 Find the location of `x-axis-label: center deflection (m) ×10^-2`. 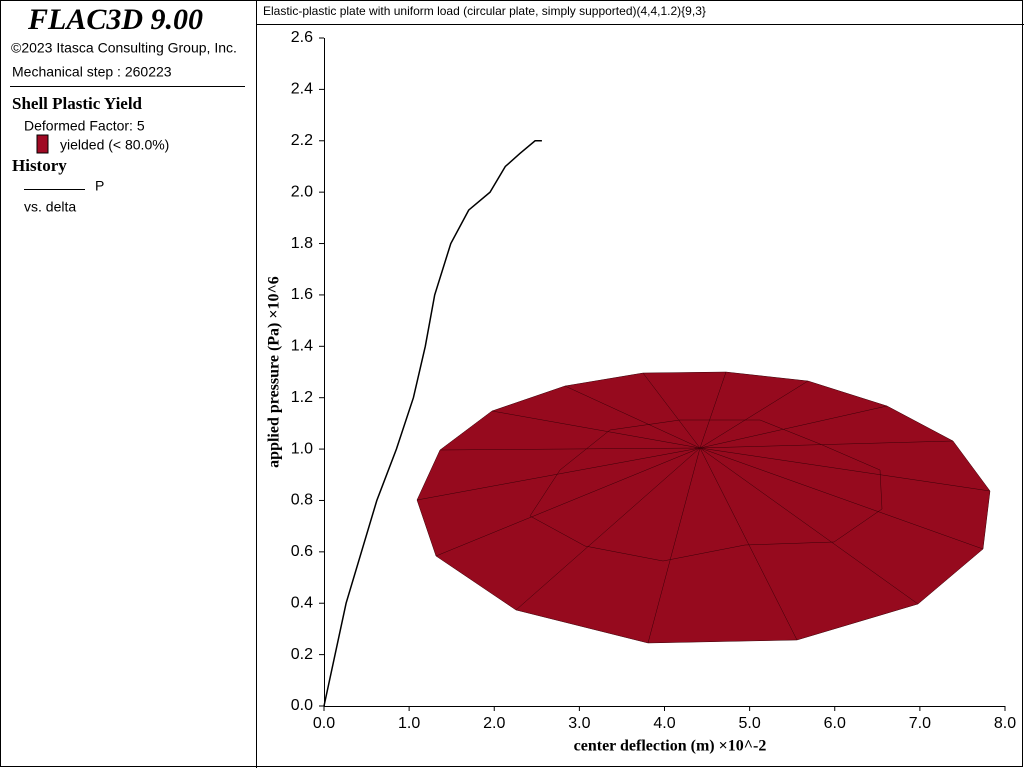

x-axis-label: center deflection (m) ×10^-2 is located at coordinates (670, 746).